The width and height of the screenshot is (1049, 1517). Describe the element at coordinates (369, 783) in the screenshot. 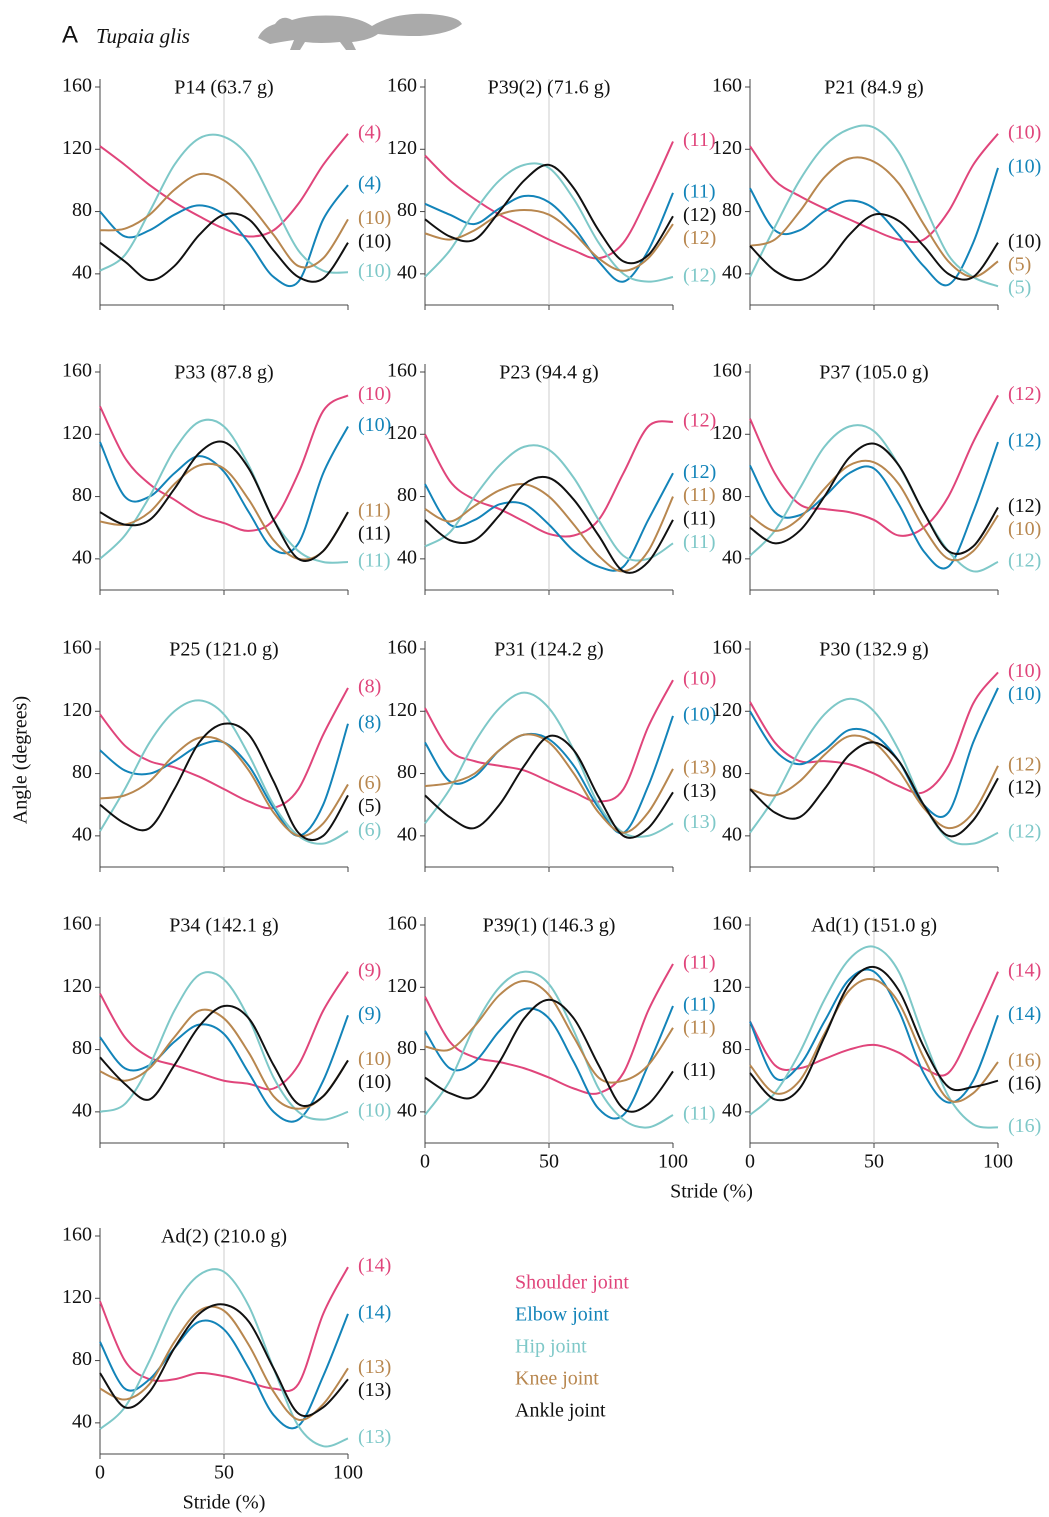

I see `sample-size-label: (6)` at that location.